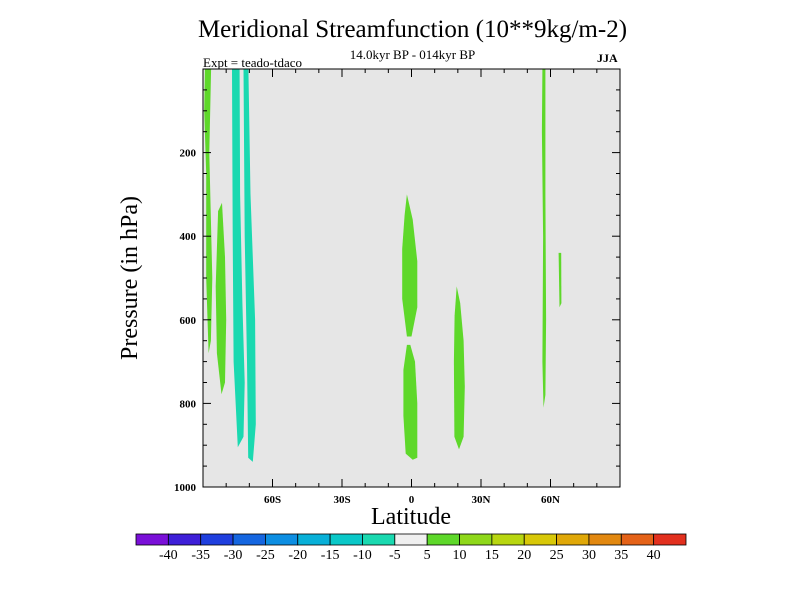 This screenshot has width=800, height=600. I want to click on colorbar-label: 35, so click(621, 555).